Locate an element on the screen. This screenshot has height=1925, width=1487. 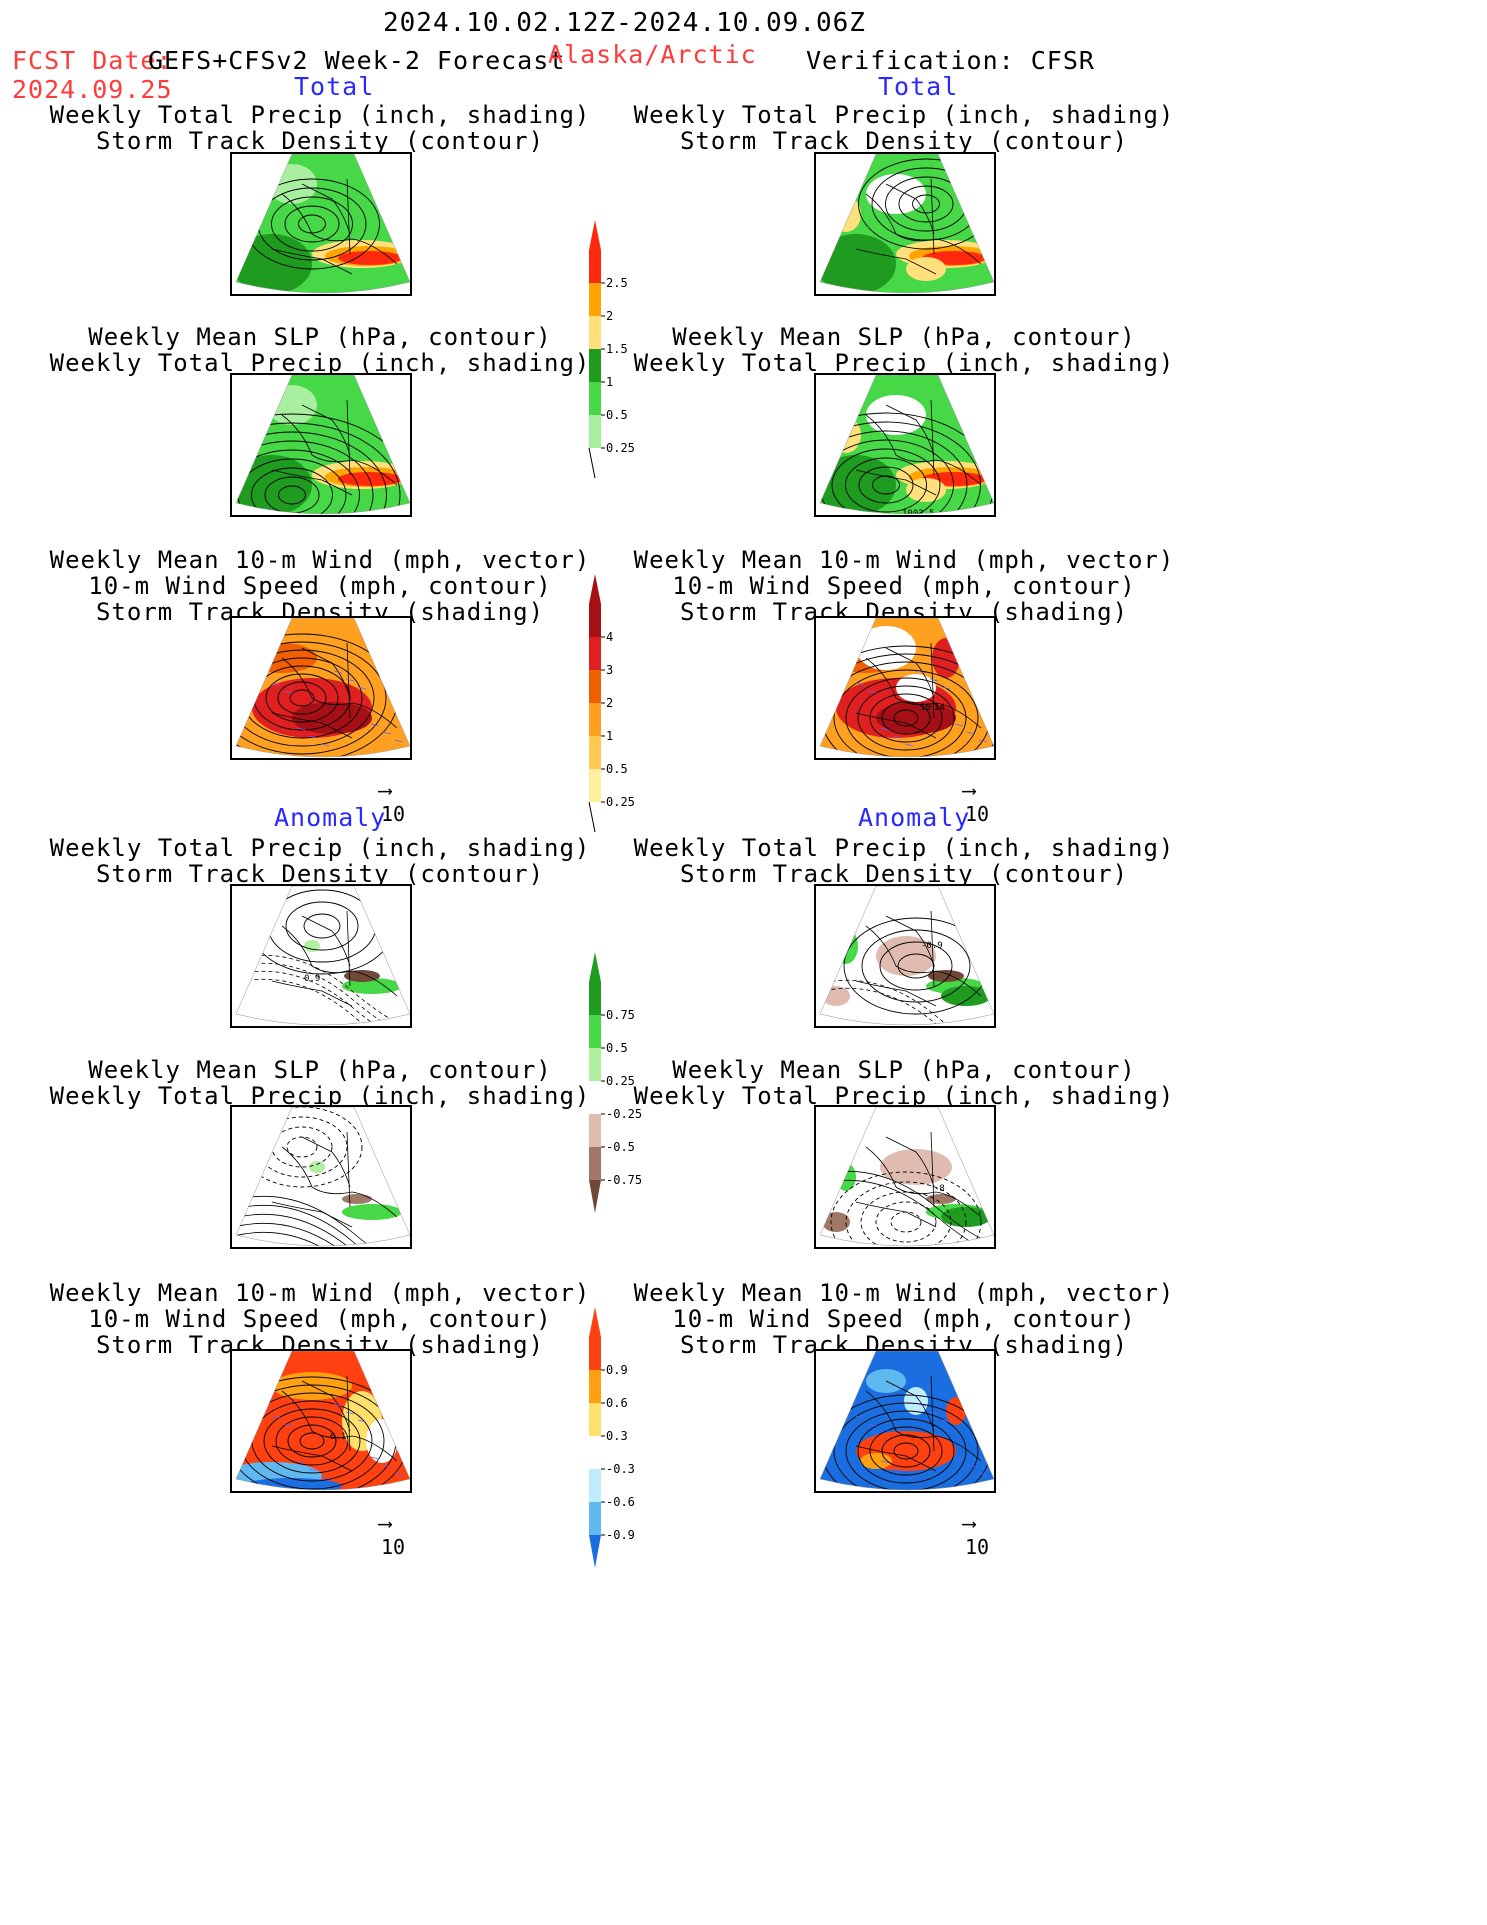
vector-reference-fcst-total: ⟶ 10 is located at coordinates (392, 802).